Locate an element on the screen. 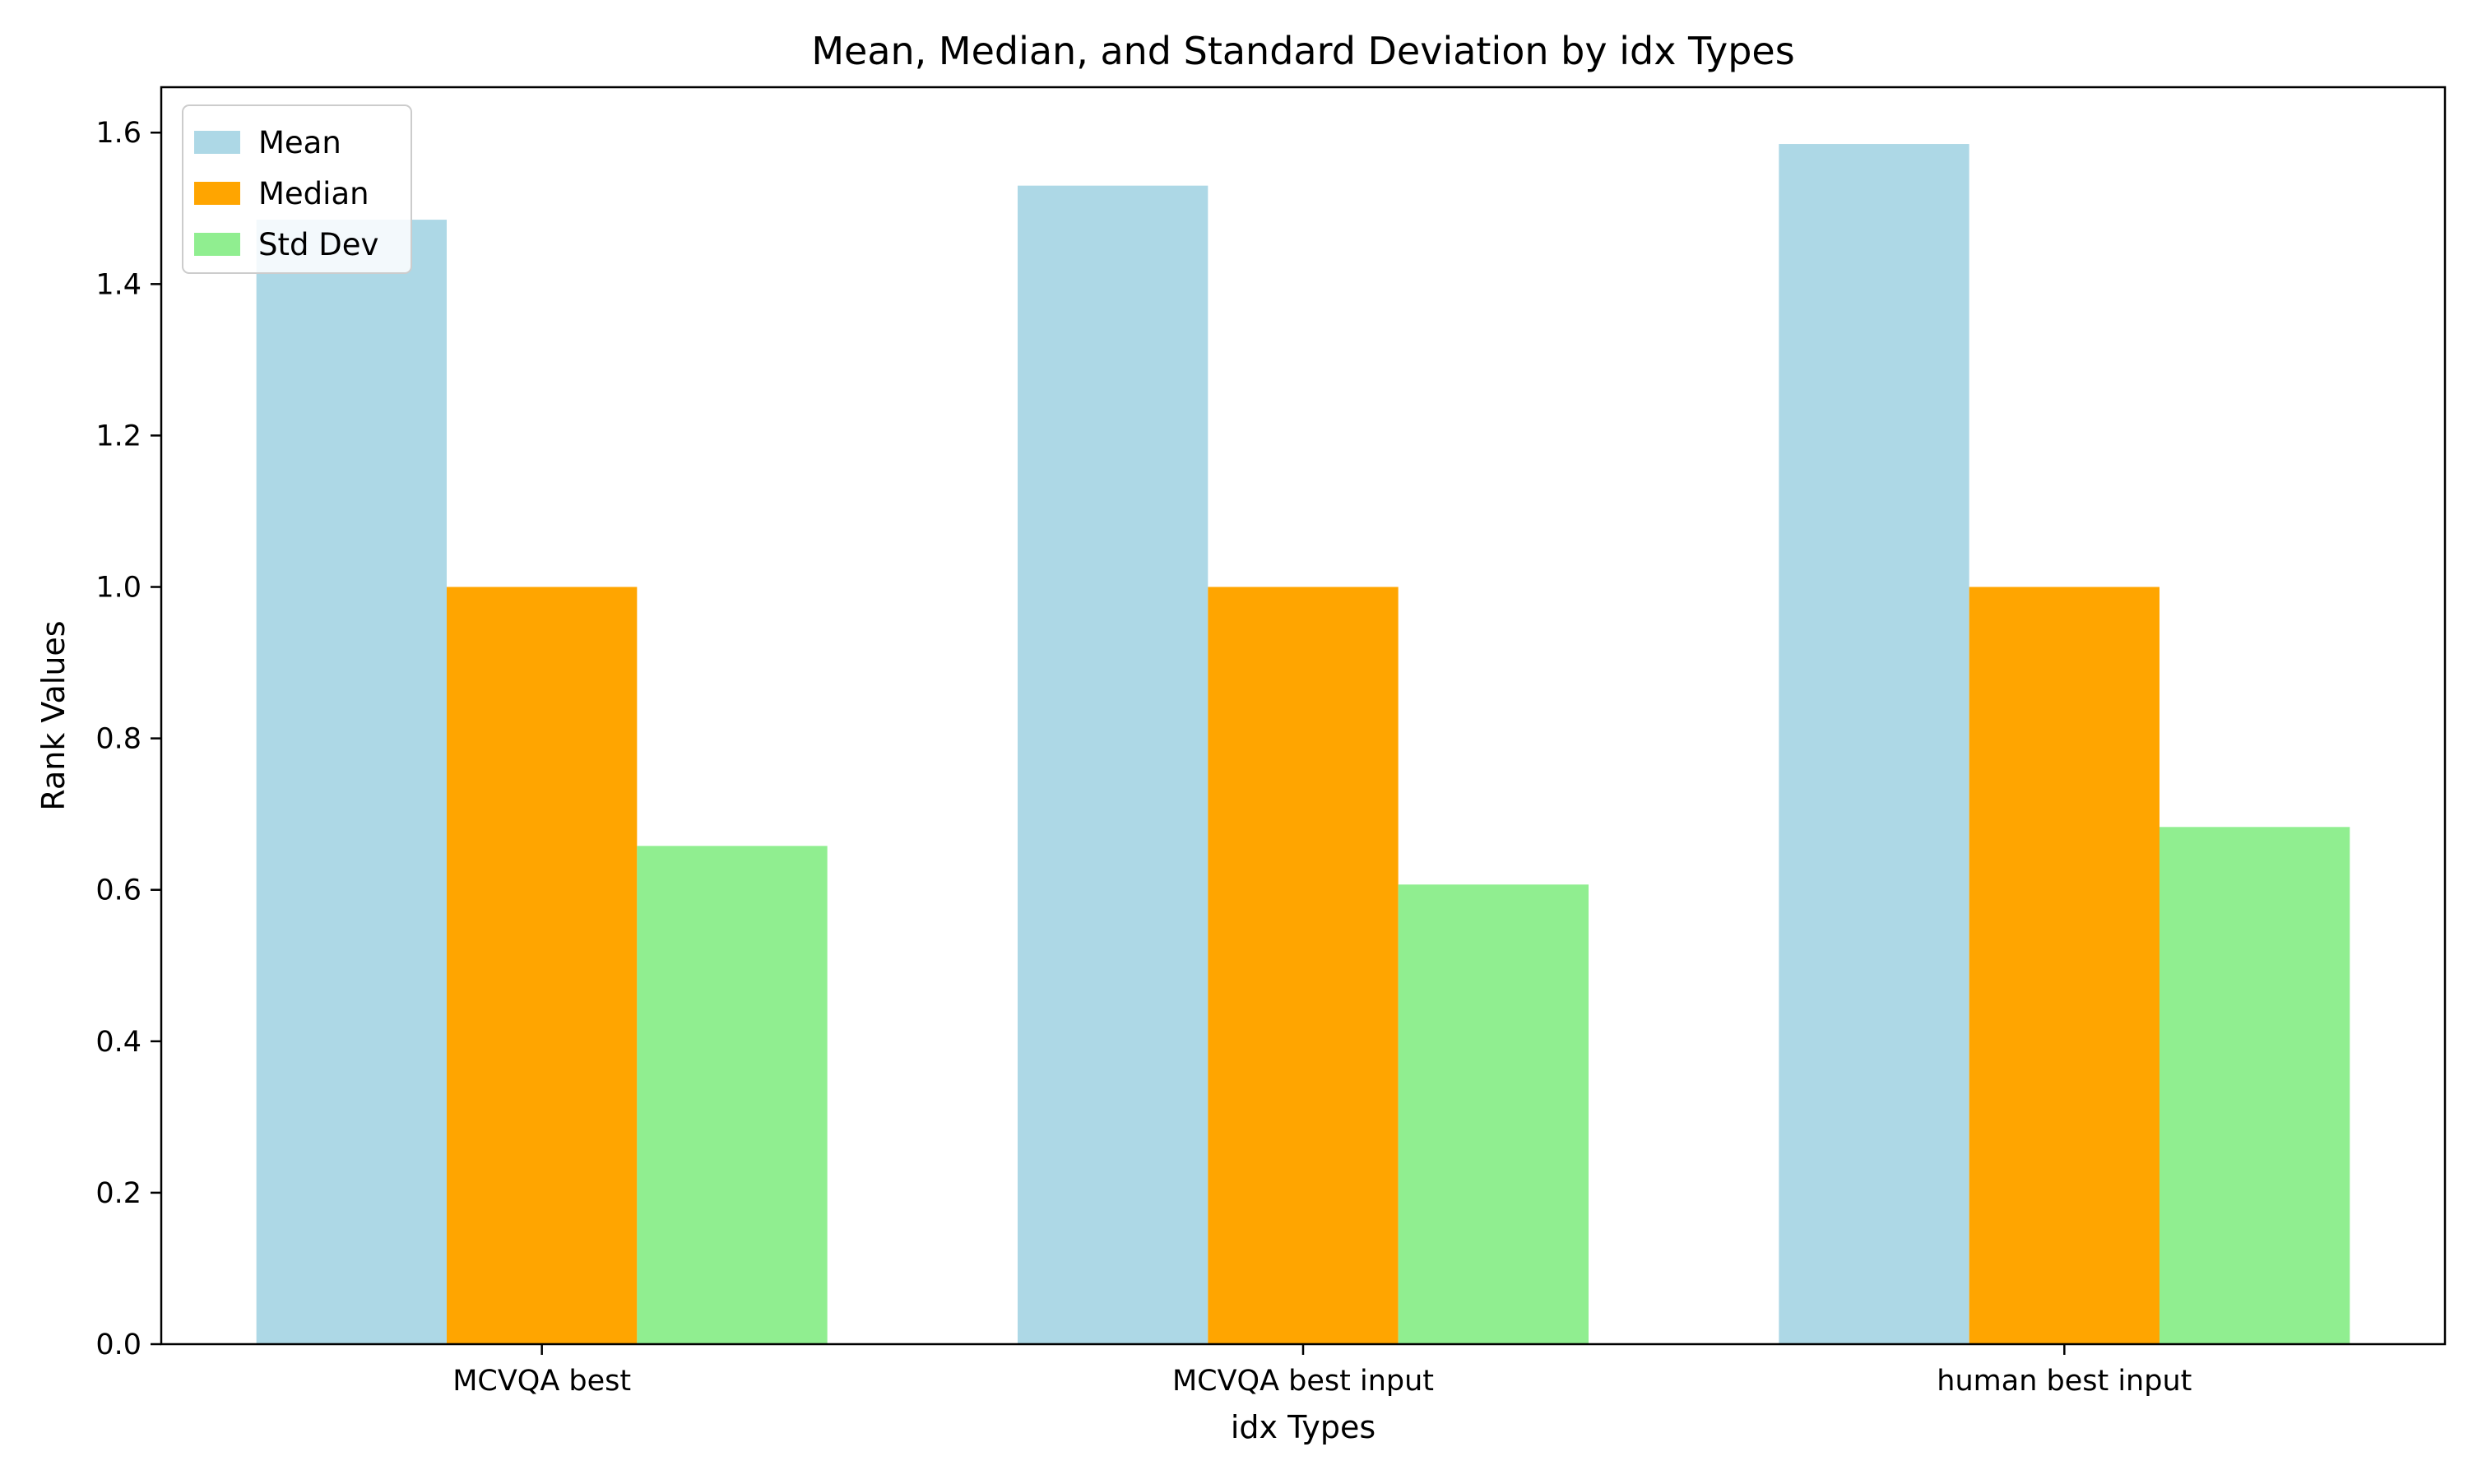 This screenshot has width=2468, height=1484. y-tick-label: 1.0 is located at coordinates (118, 588).